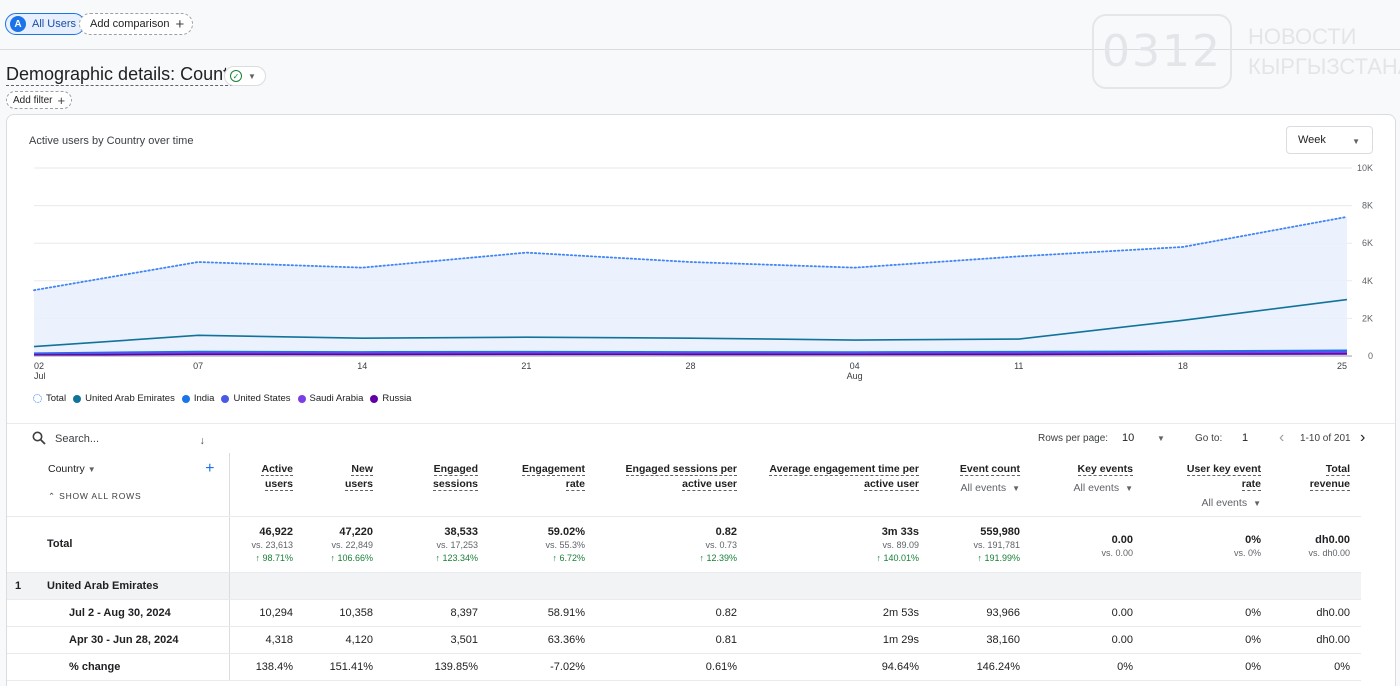 Image resolution: width=1400 pixels, height=686 pixels. Describe the element at coordinates (33, 100) in the screenshot. I see `add-filter-label: Add filter` at that location.